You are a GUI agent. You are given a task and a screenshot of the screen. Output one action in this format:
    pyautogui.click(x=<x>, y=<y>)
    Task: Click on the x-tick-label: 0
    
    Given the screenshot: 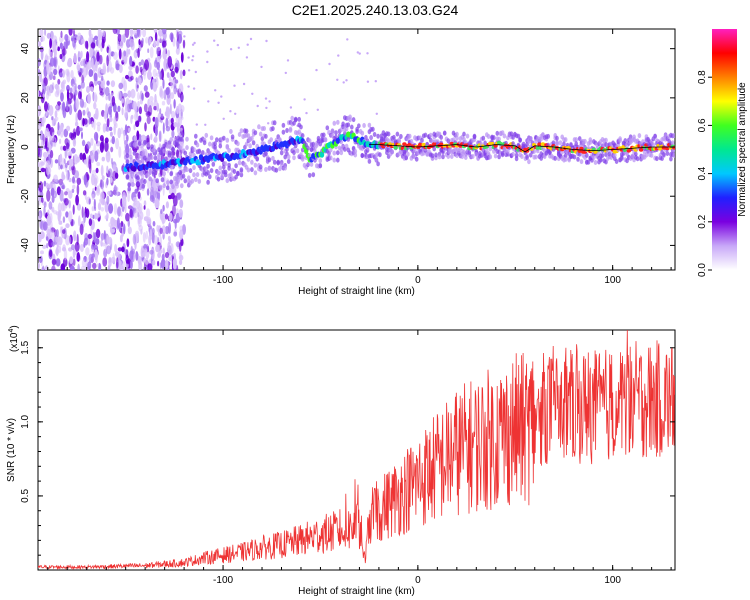 What is the action you would take?
    pyautogui.click(x=418, y=280)
    